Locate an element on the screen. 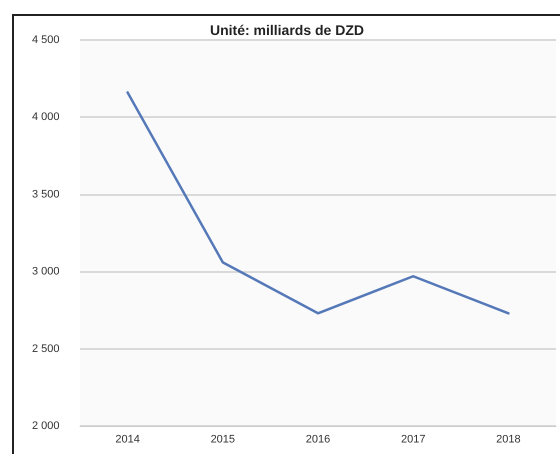 This screenshot has width=560, height=454. y-tick-label: 3 000 is located at coordinates (46, 272).